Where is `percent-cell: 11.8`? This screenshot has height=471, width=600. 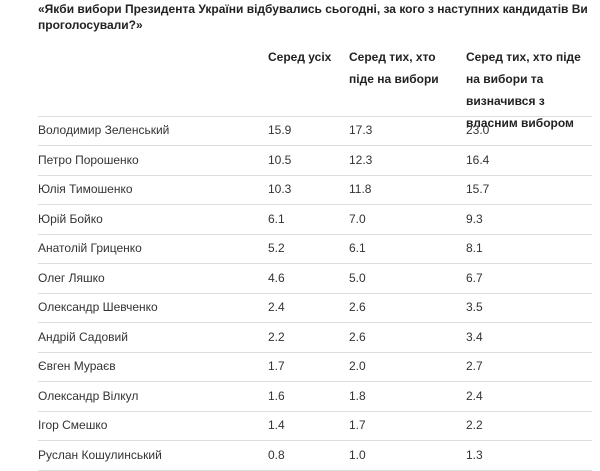
percent-cell: 11.8 is located at coordinates (360, 189).